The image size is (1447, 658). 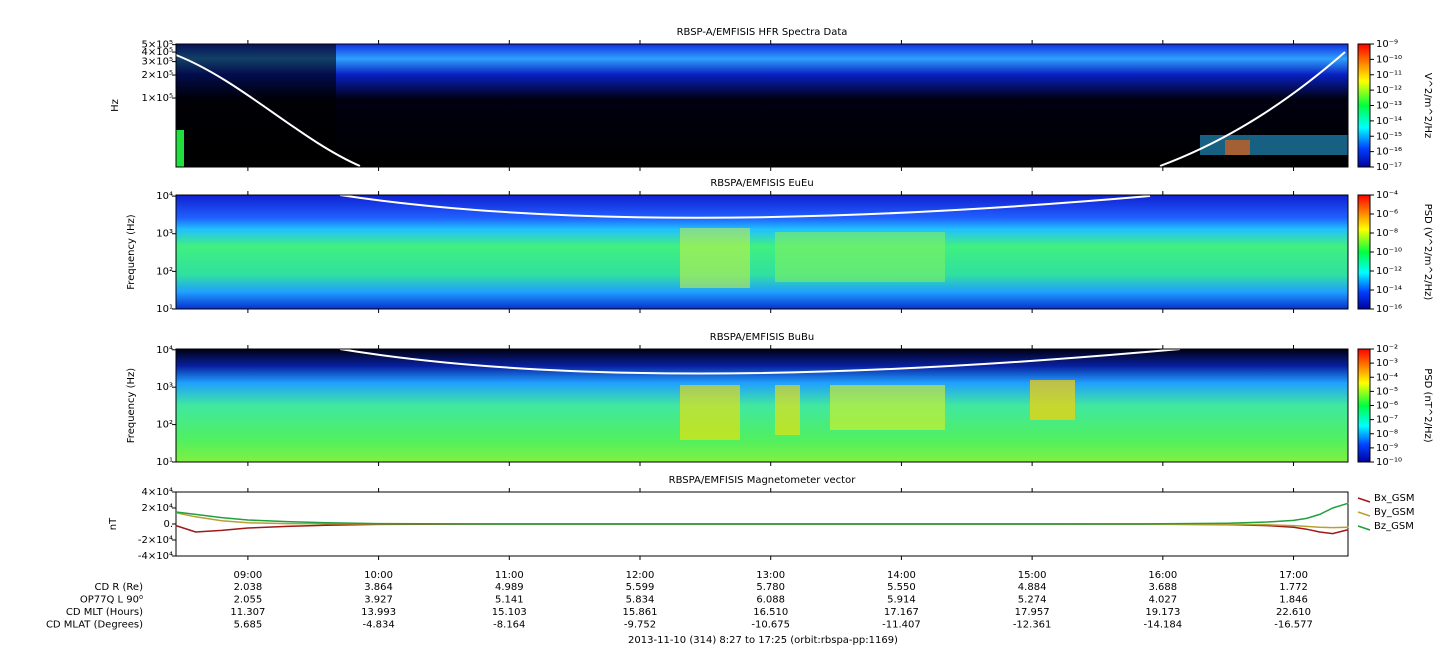 I want to click on ephemeris-label: OP77Q L 90⁰, so click(x=111, y=600).